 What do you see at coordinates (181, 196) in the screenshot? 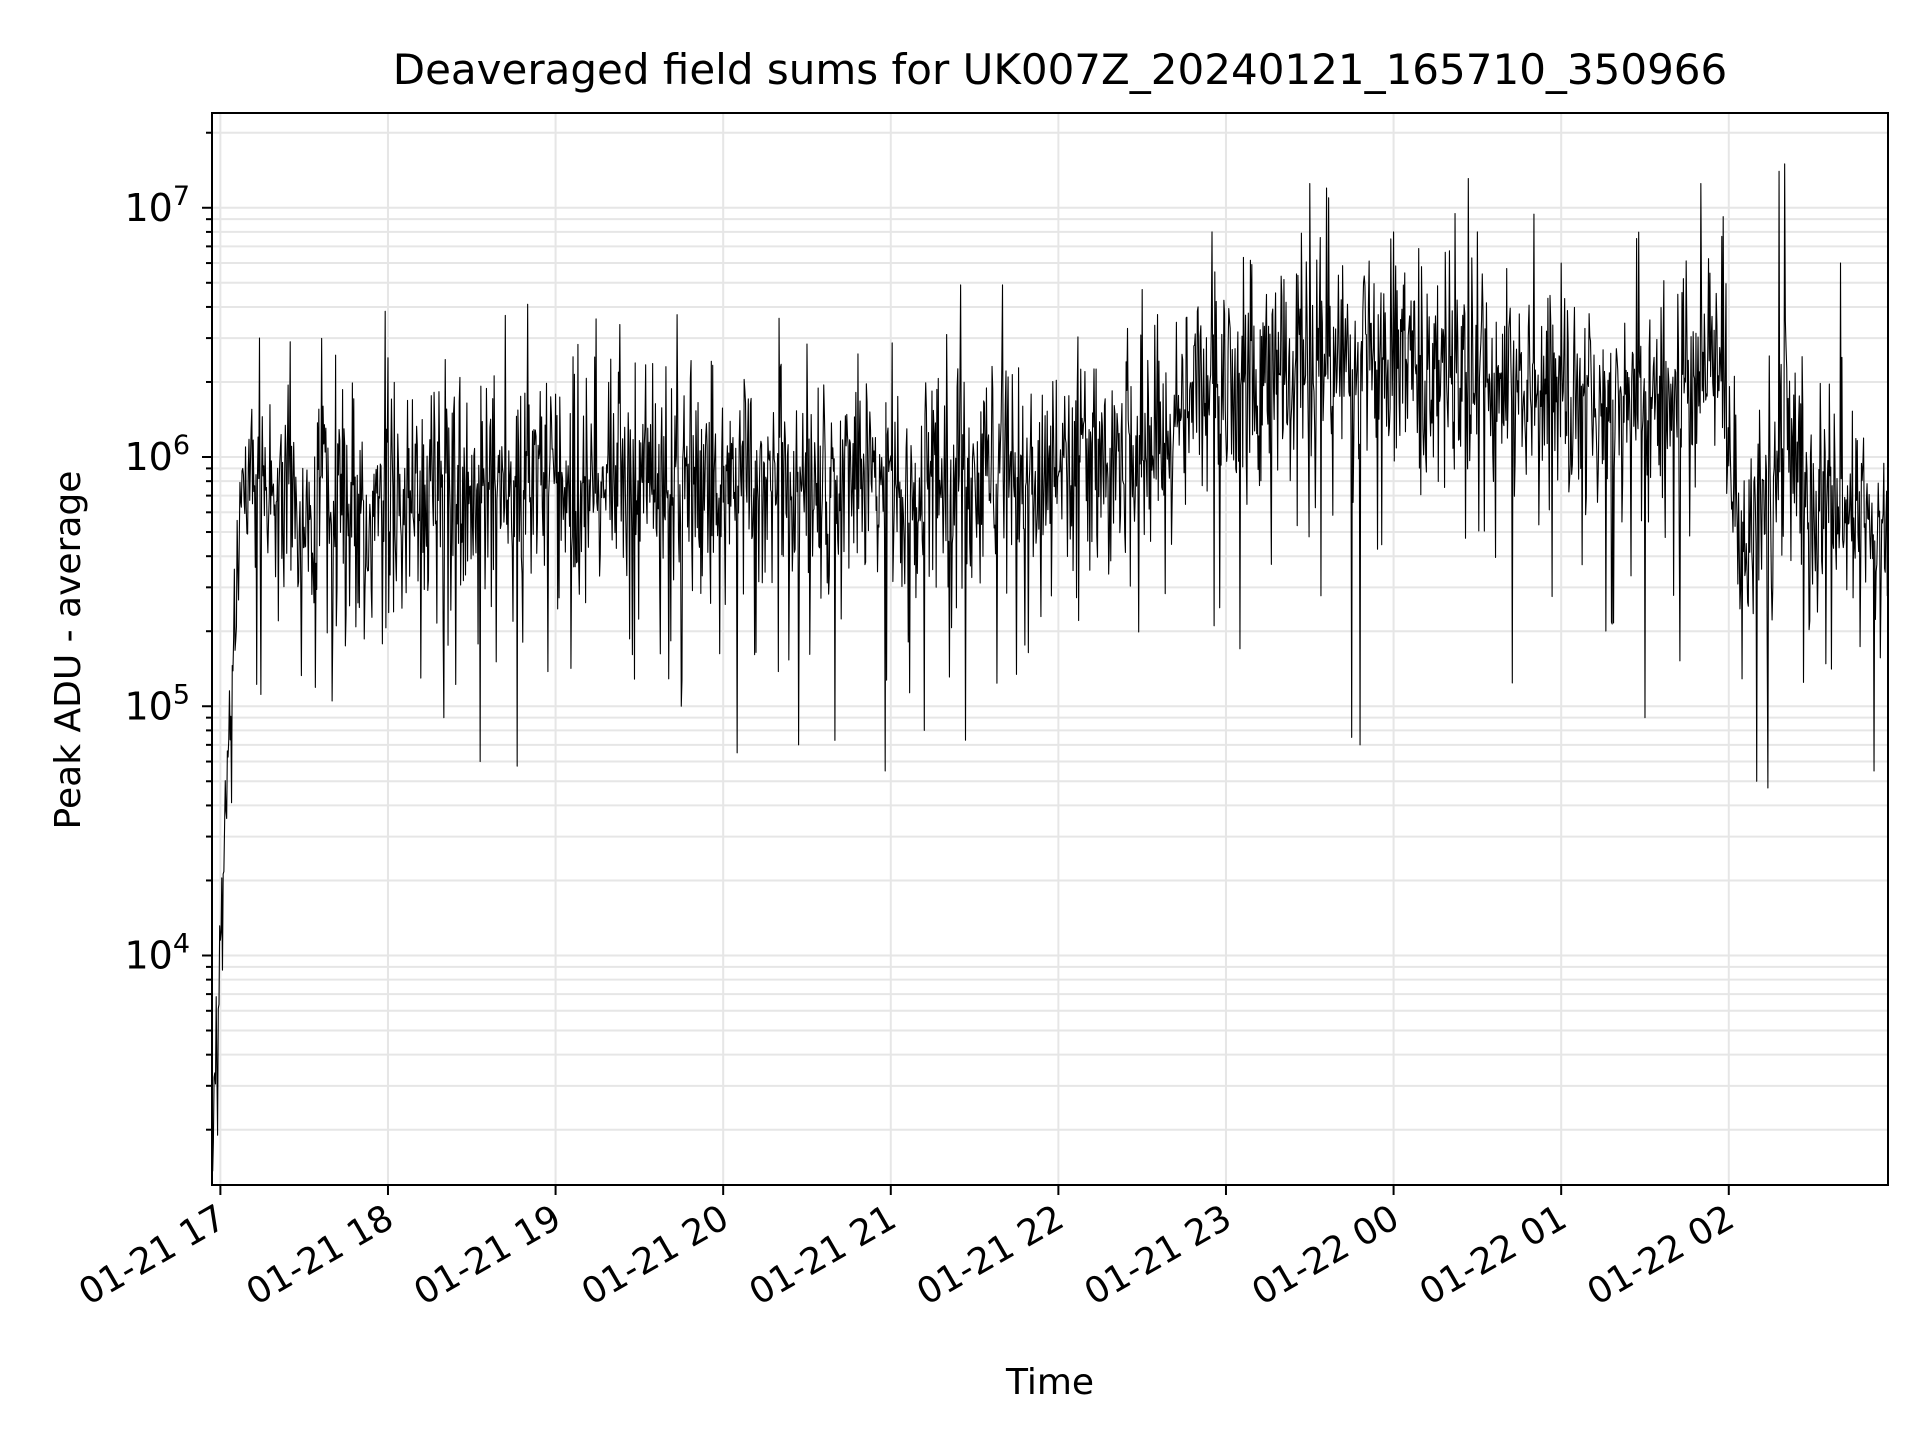
I see `y-tick-label-exponent: 7` at bounding box center [181, 196].